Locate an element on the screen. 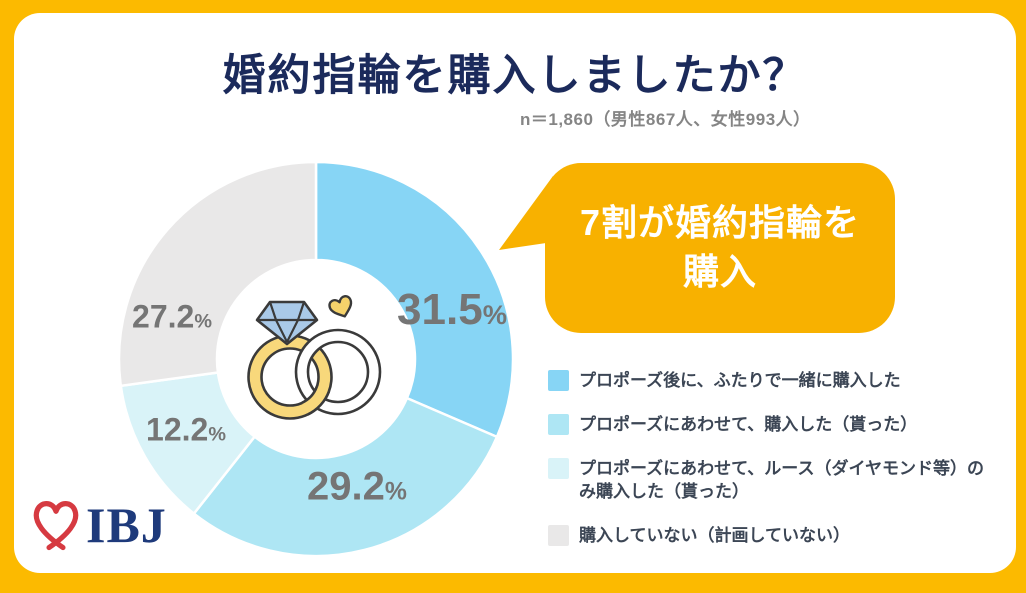  slice-label-purchased-together: 31.5% is located at coordinates (452, 310).